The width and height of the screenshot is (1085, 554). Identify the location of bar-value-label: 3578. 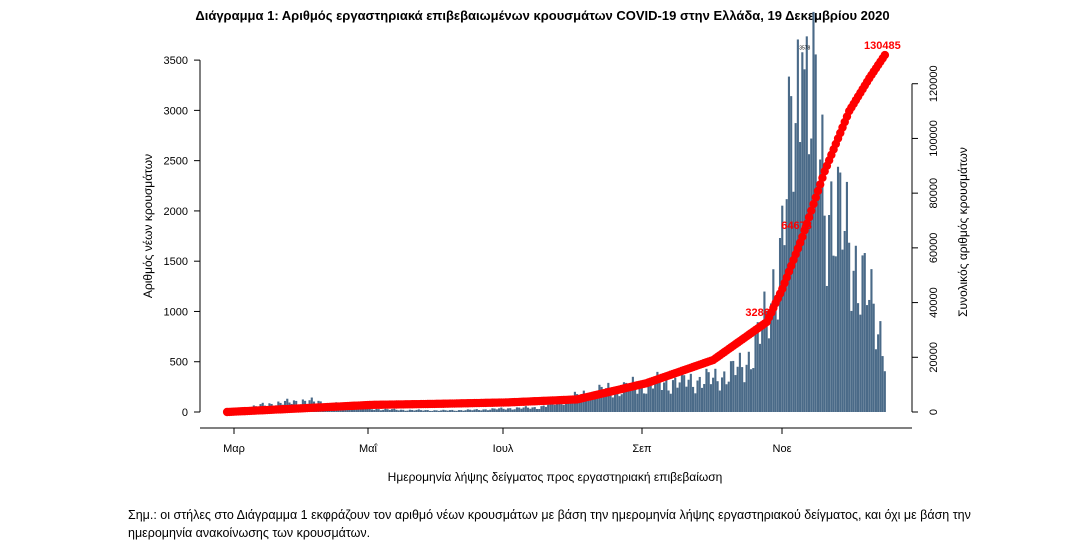
(804, 48).